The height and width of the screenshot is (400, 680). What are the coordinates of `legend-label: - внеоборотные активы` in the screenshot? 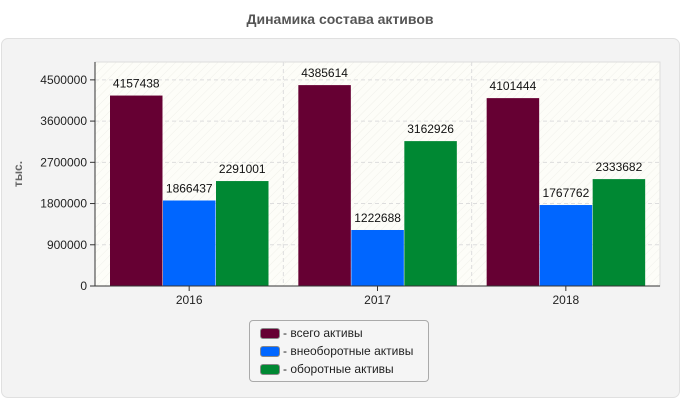 It's located at (348, 351).